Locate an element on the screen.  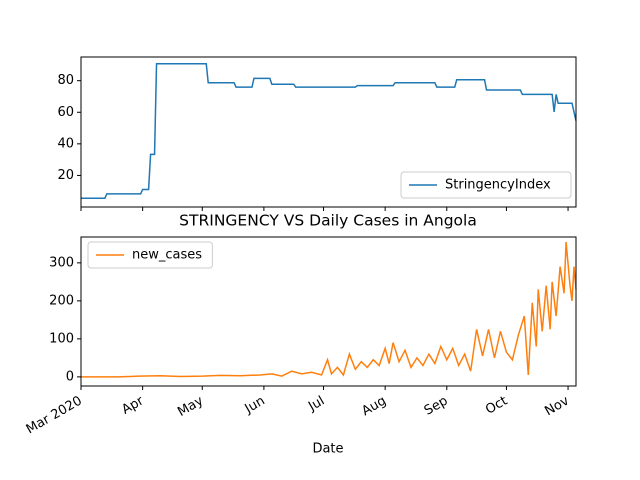
y-tick-label: 80 is located at coordinates (65, 80).